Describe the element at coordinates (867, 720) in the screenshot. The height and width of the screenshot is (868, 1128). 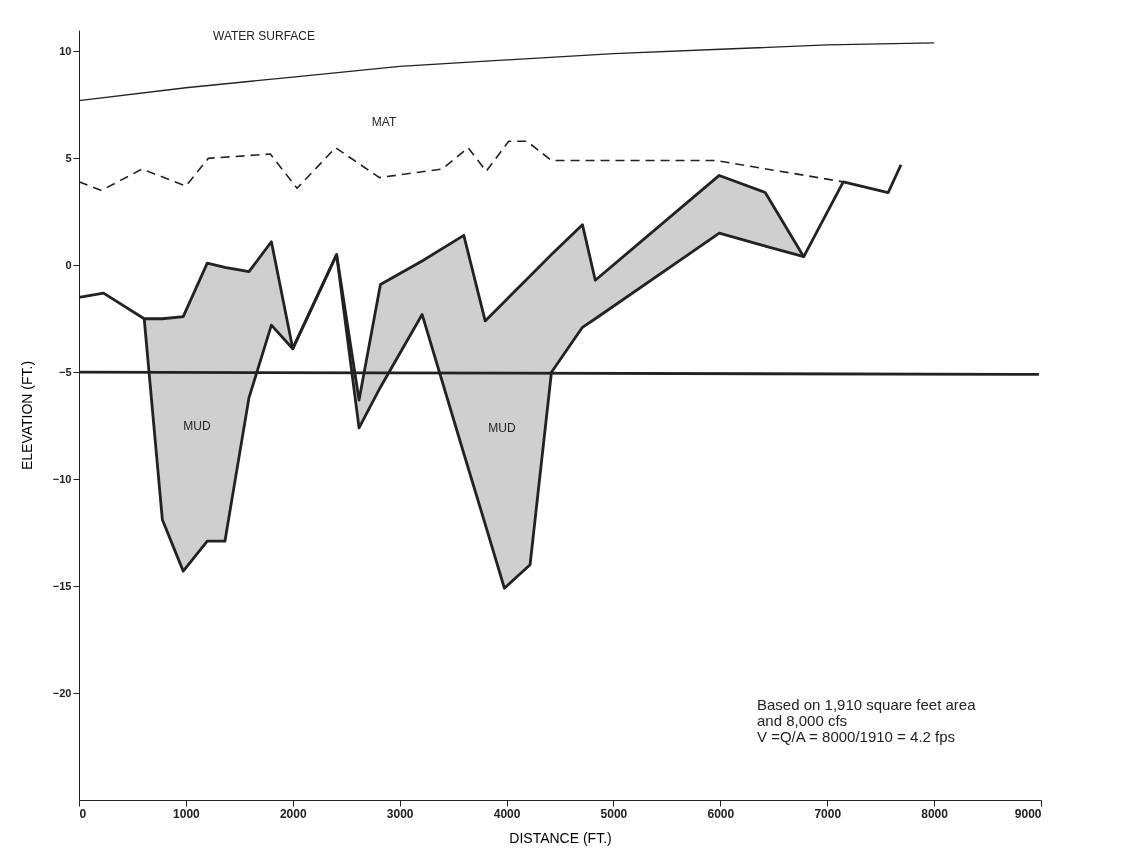
I see `annotation: Based on 1,910 square feet area and 8,000 cfs V =Q/A = 8000/1910 = 4.2 fps` at that location.